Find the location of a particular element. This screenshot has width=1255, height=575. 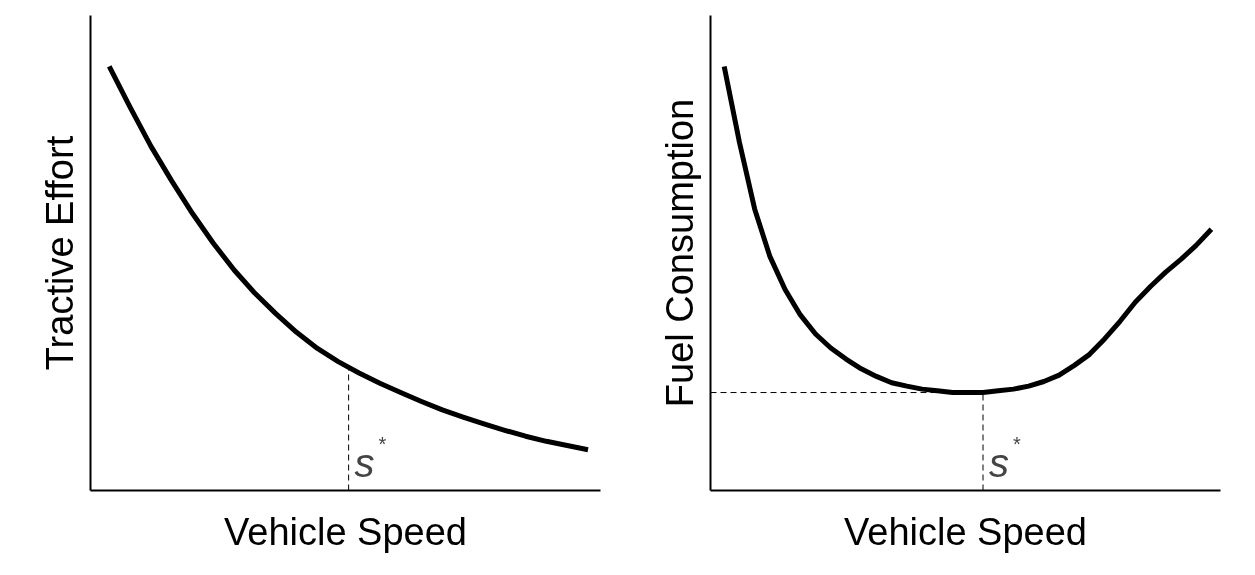

y-axis-title: Fuel Consumption is located at coordinates (679, 253).